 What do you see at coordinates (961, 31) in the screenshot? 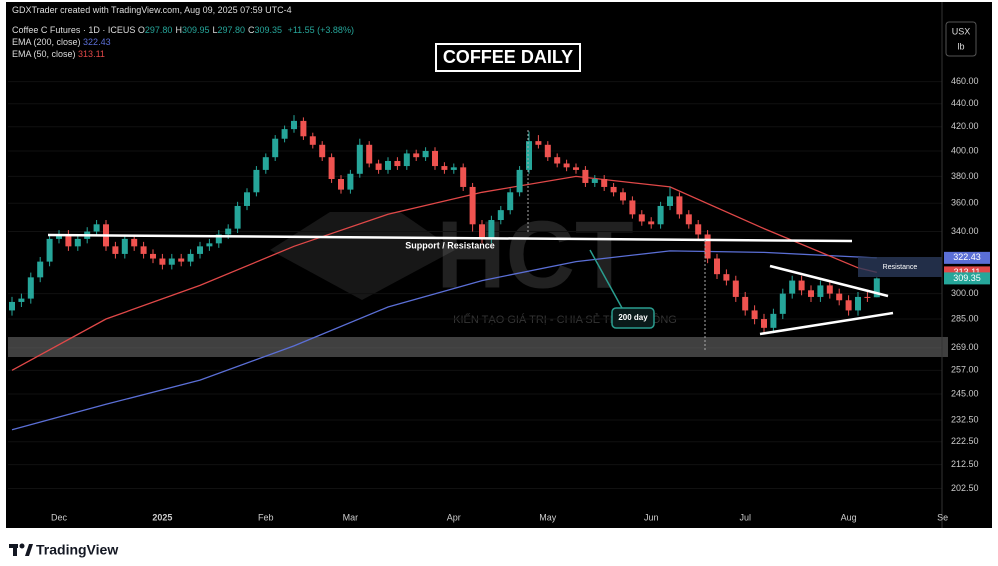
I see `currency: USX` at bounding box center [961, 31].